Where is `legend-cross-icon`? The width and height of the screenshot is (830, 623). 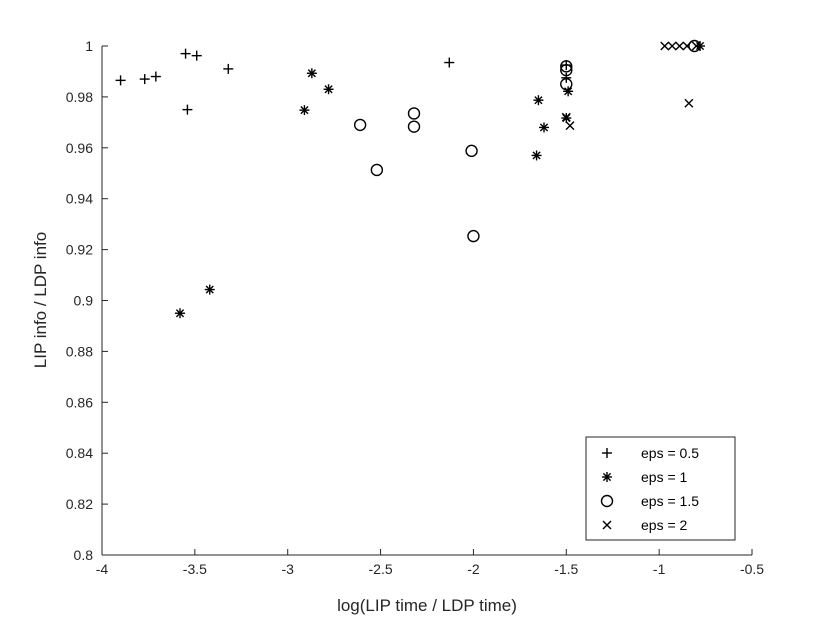
legend-cross-icon is located at coordinates (607, 525).